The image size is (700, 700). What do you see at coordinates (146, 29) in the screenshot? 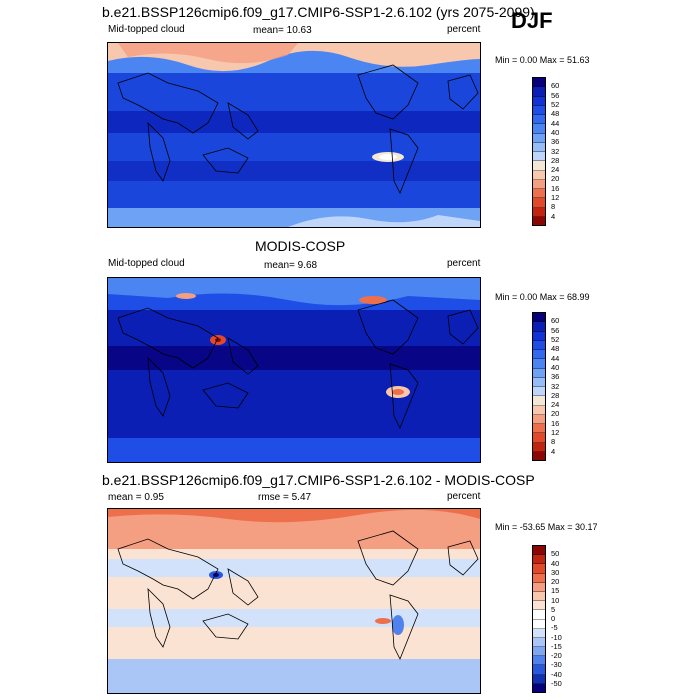
I see `panel-1-variable-label: Mid-topped cloud` at bounding box center [146, 29].